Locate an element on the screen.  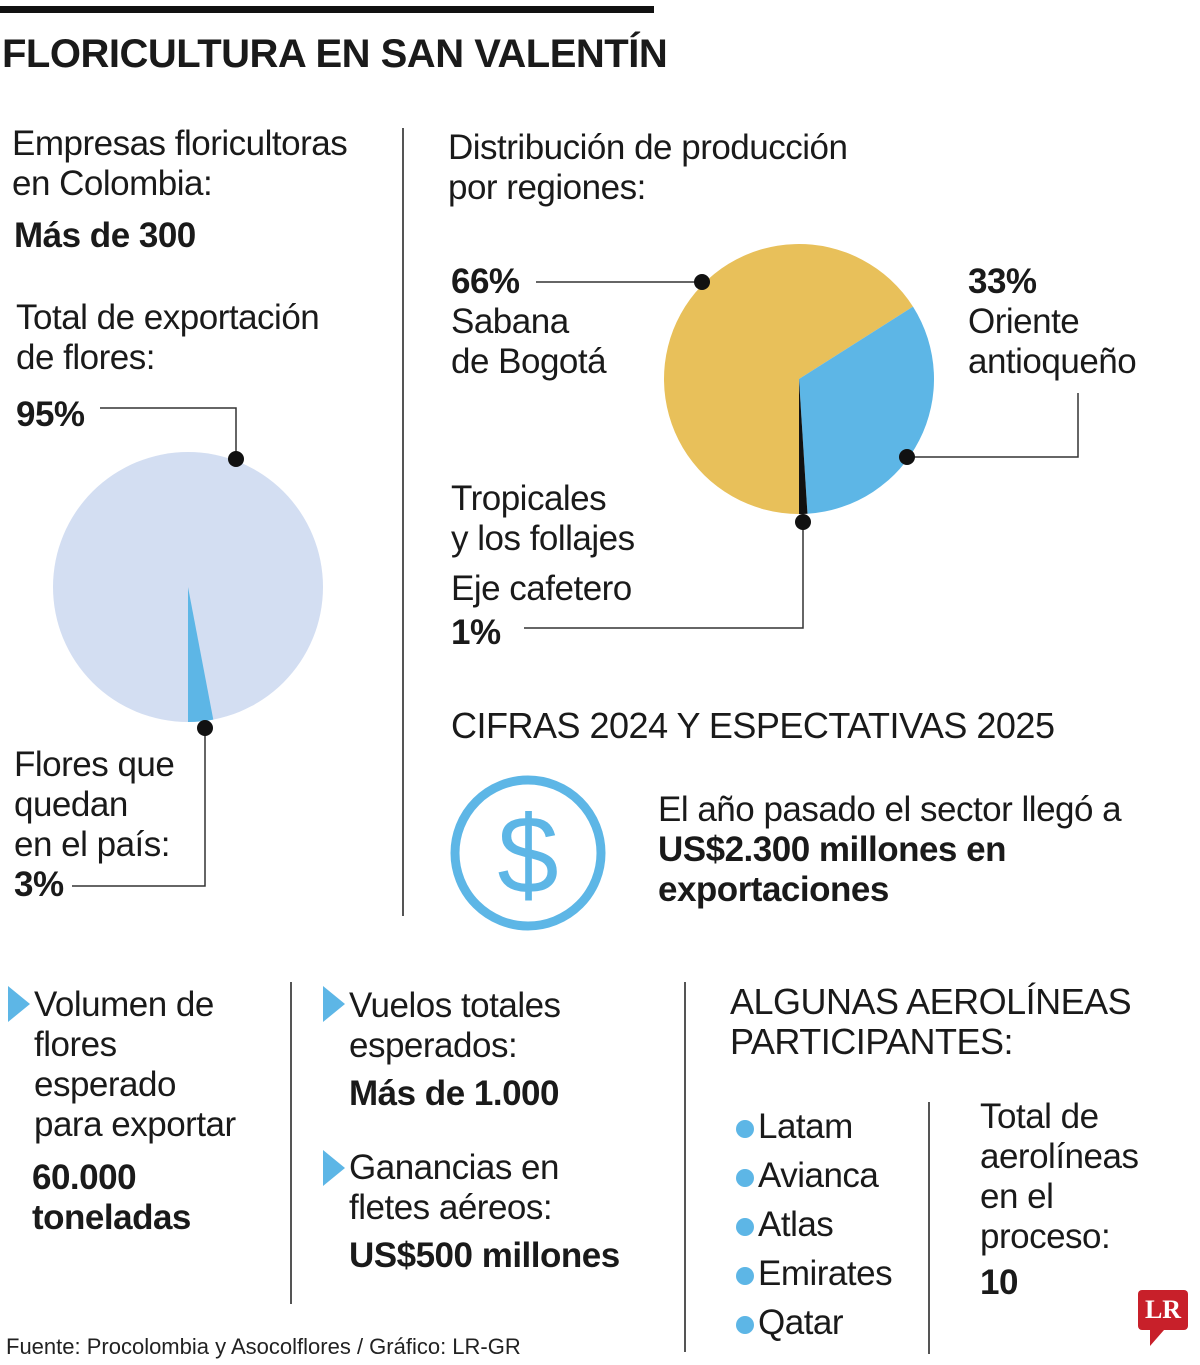
volume-value: 60.000 toneladas is located at coordinates (111, 1198).